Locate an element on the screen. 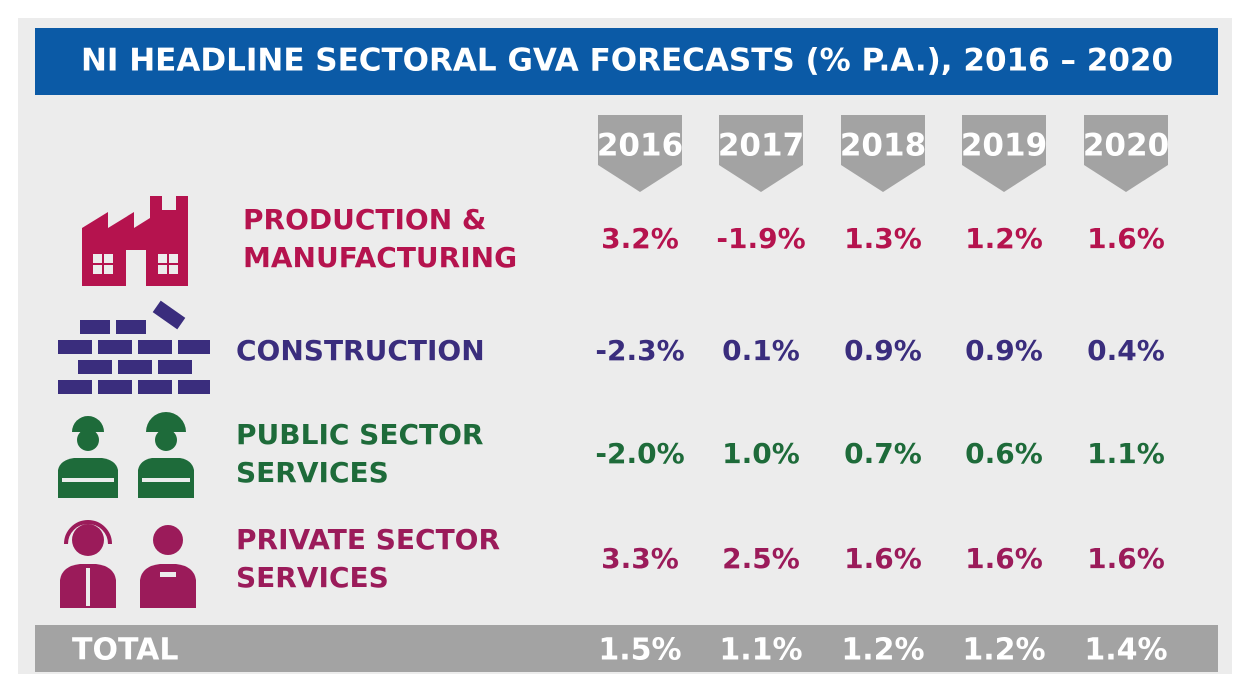 The image size is (1240, 677). total-value: 1.5% is located at coordinates (639, 650).